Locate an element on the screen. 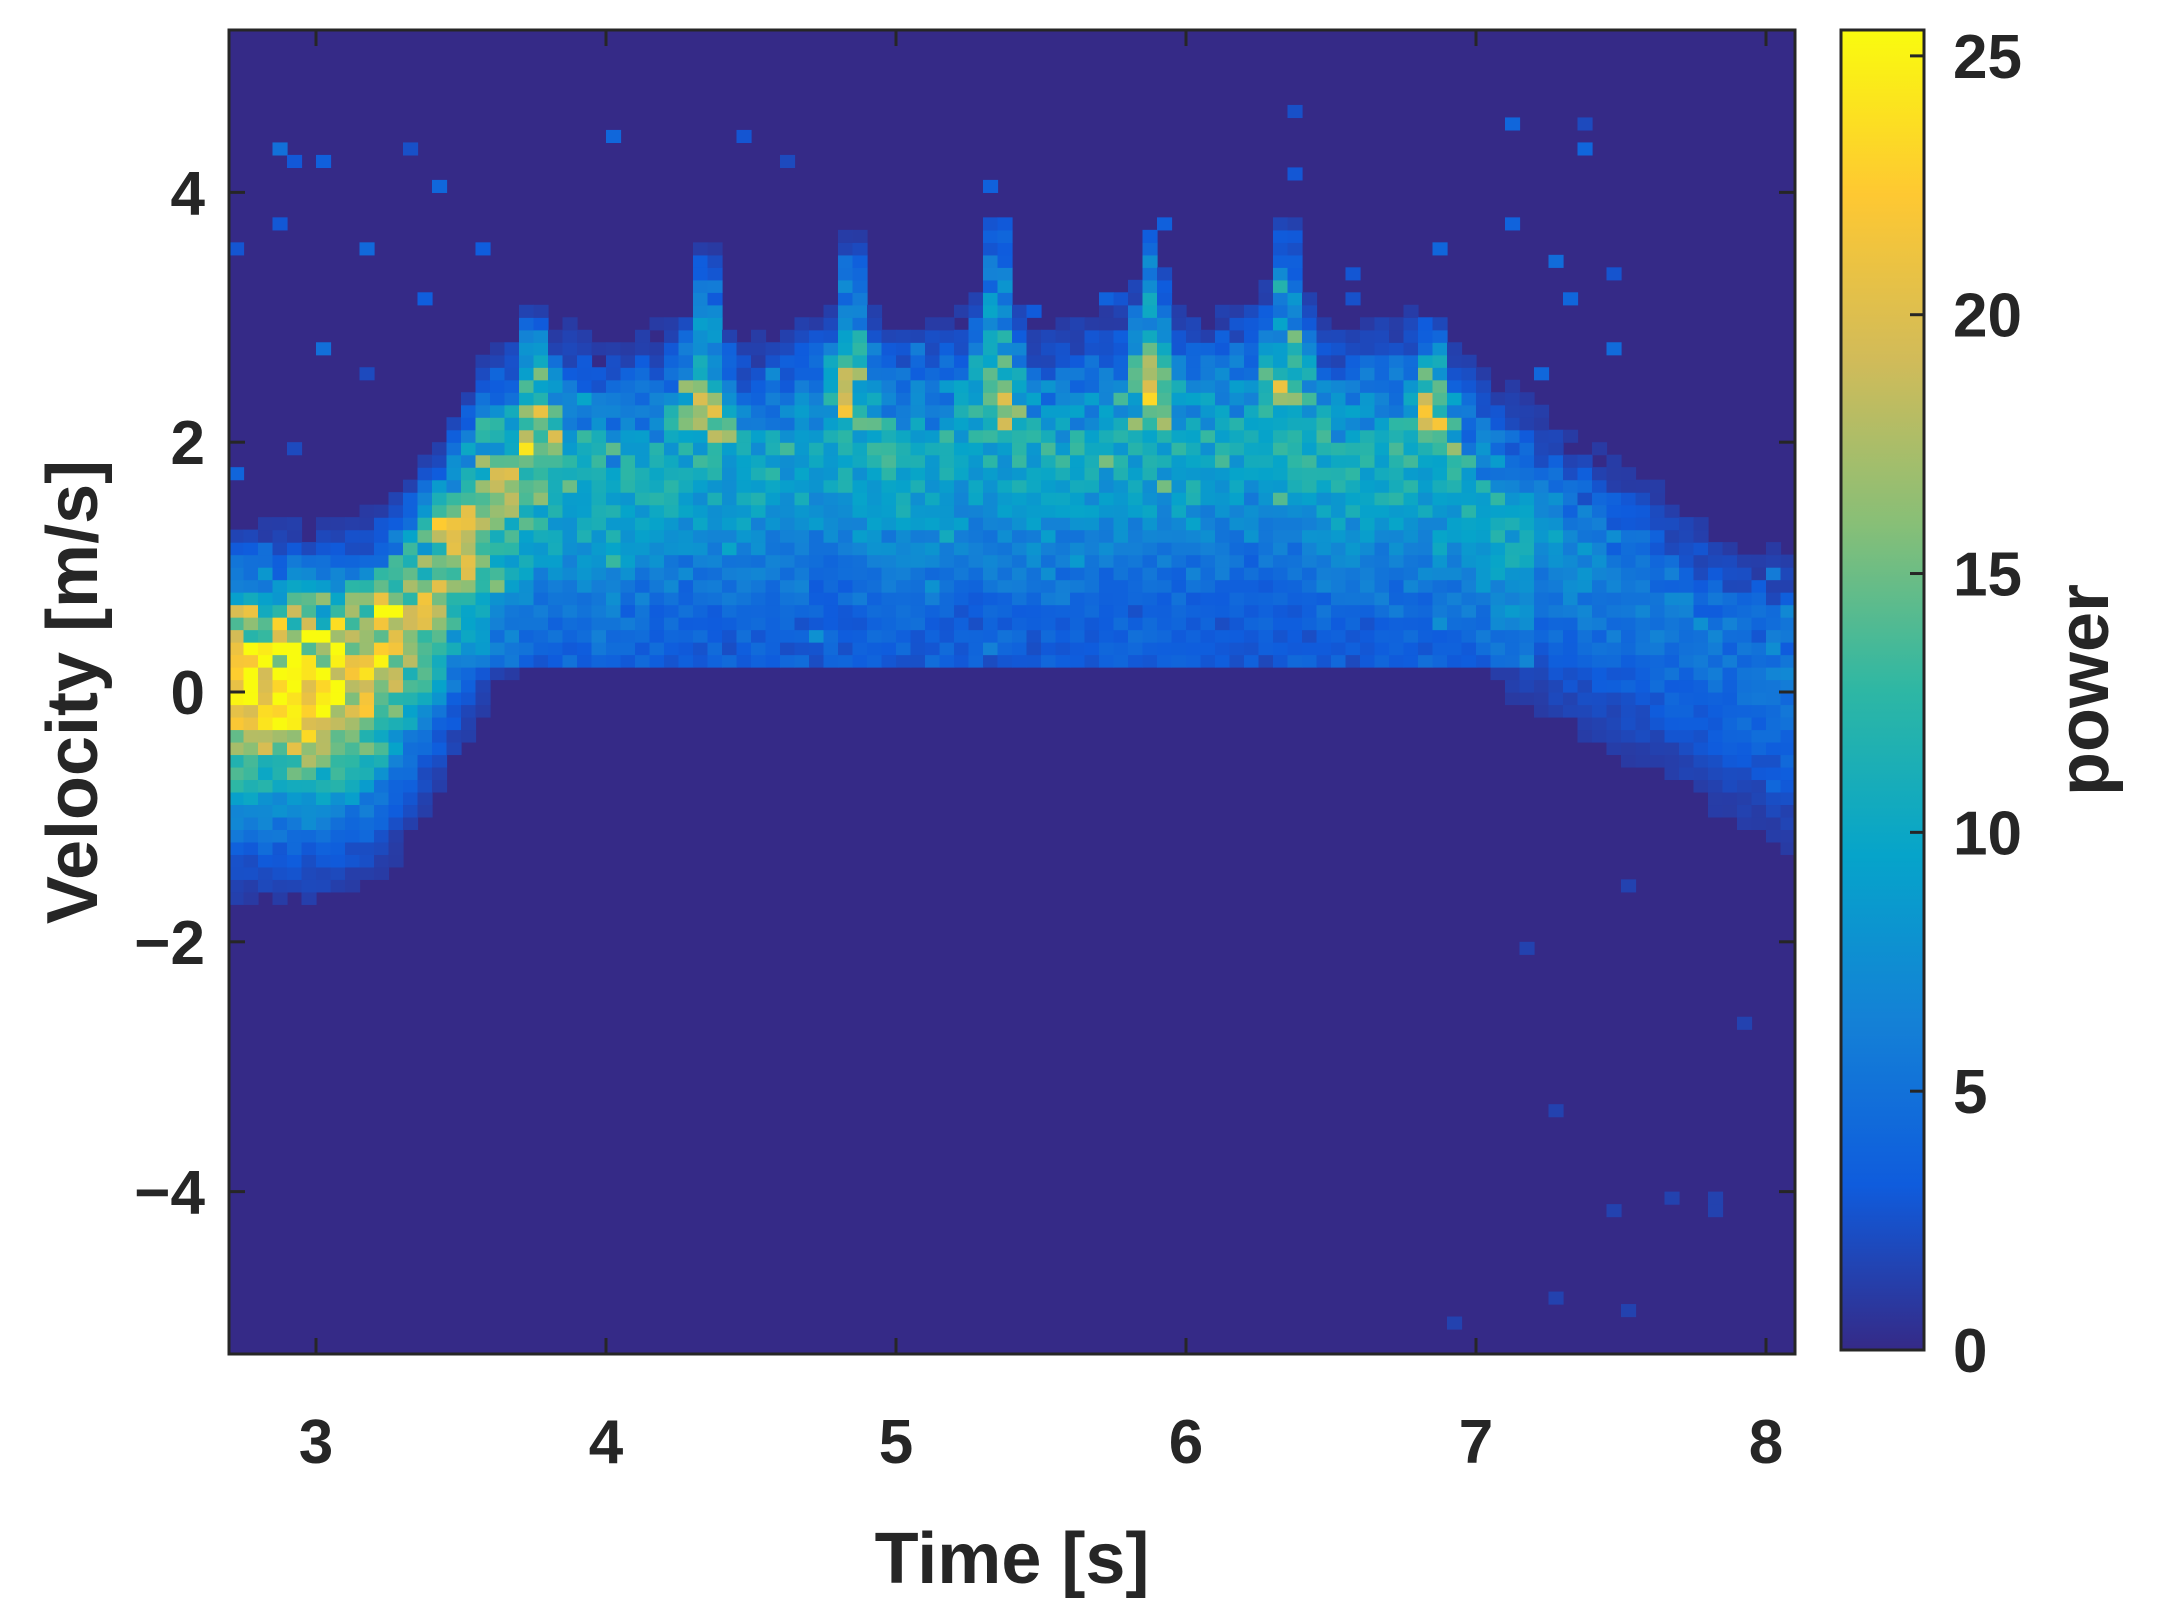  colorbar is located at coordinates (1882, 690).